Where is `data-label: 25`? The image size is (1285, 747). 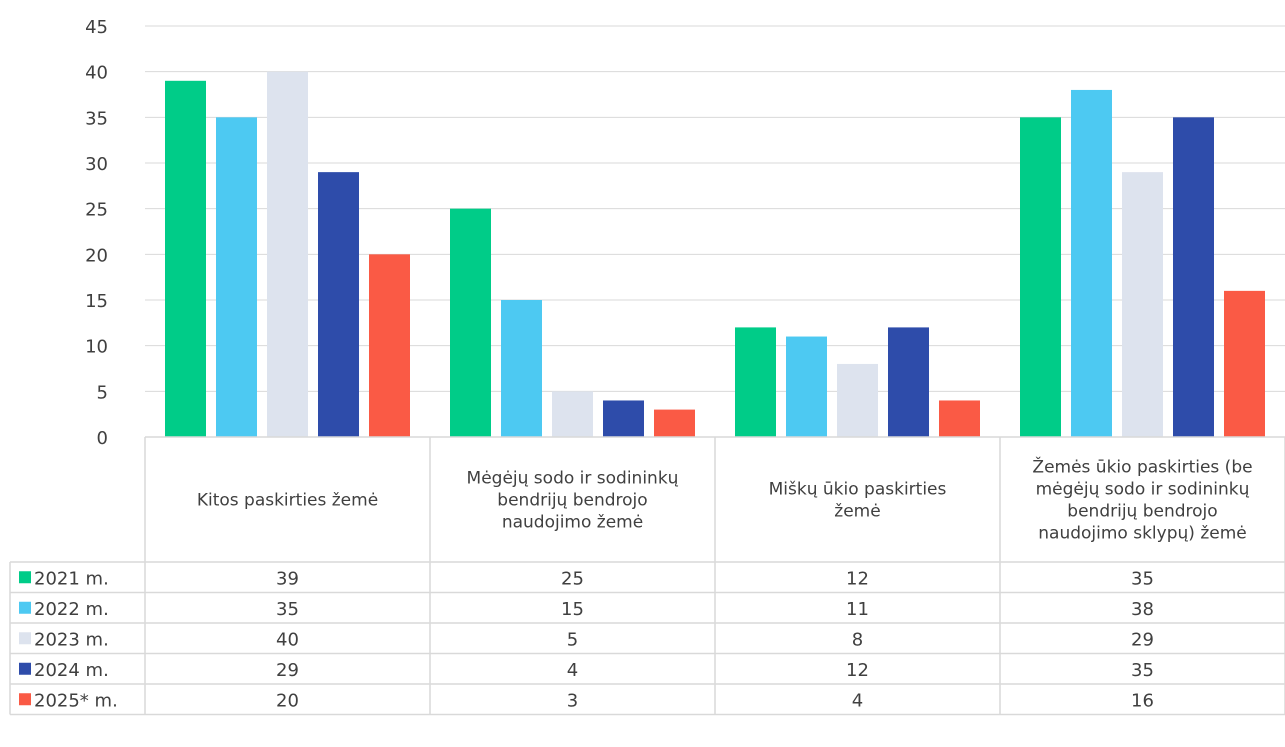 data-label: 25 is located at coordinates (572, 578).